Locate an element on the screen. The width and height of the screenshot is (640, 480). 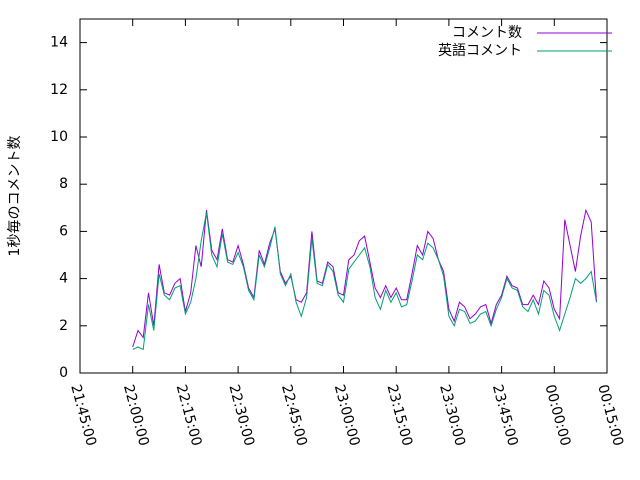
legend-label: 英語コメント is located at coordinates (480, 50).